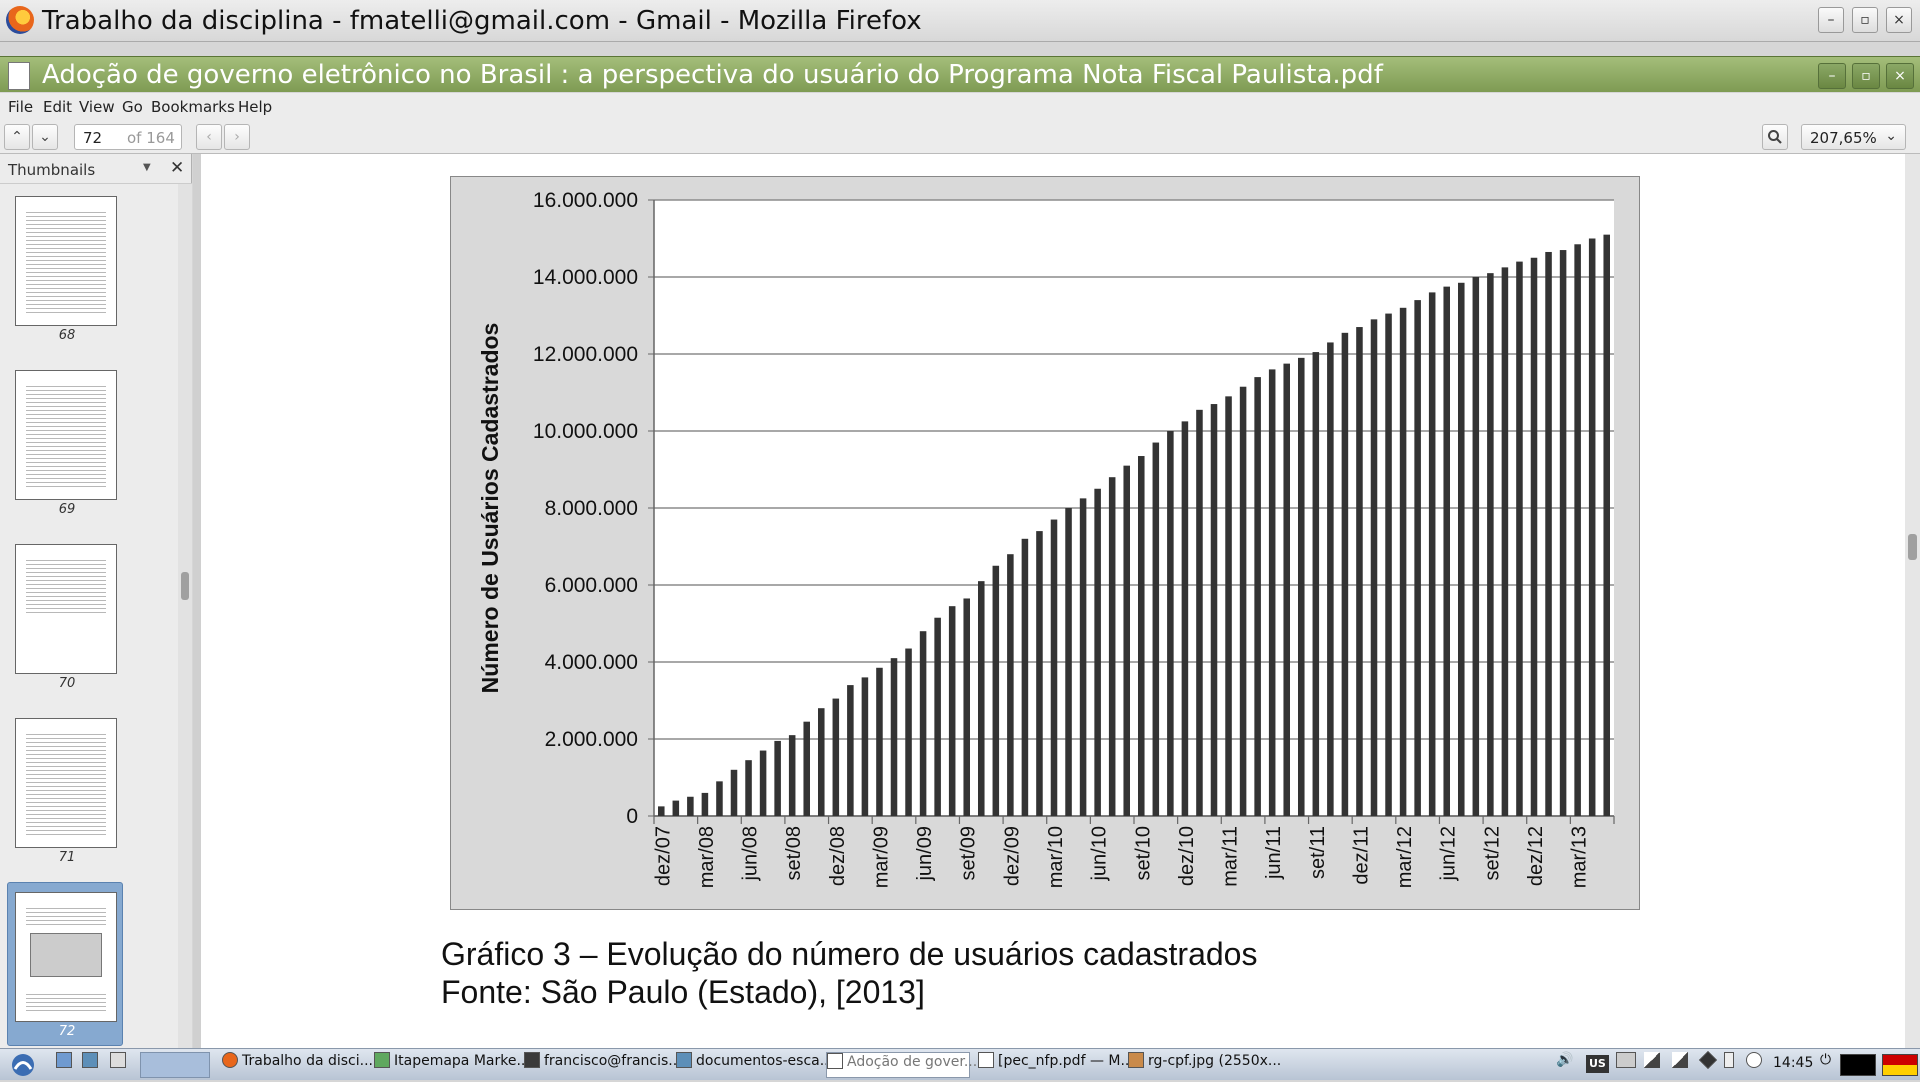 The image size is (1920, 1082). Describe the element at coordinates (237, 137) in the screenshot. I see `history-forward-button: ›` at that location.